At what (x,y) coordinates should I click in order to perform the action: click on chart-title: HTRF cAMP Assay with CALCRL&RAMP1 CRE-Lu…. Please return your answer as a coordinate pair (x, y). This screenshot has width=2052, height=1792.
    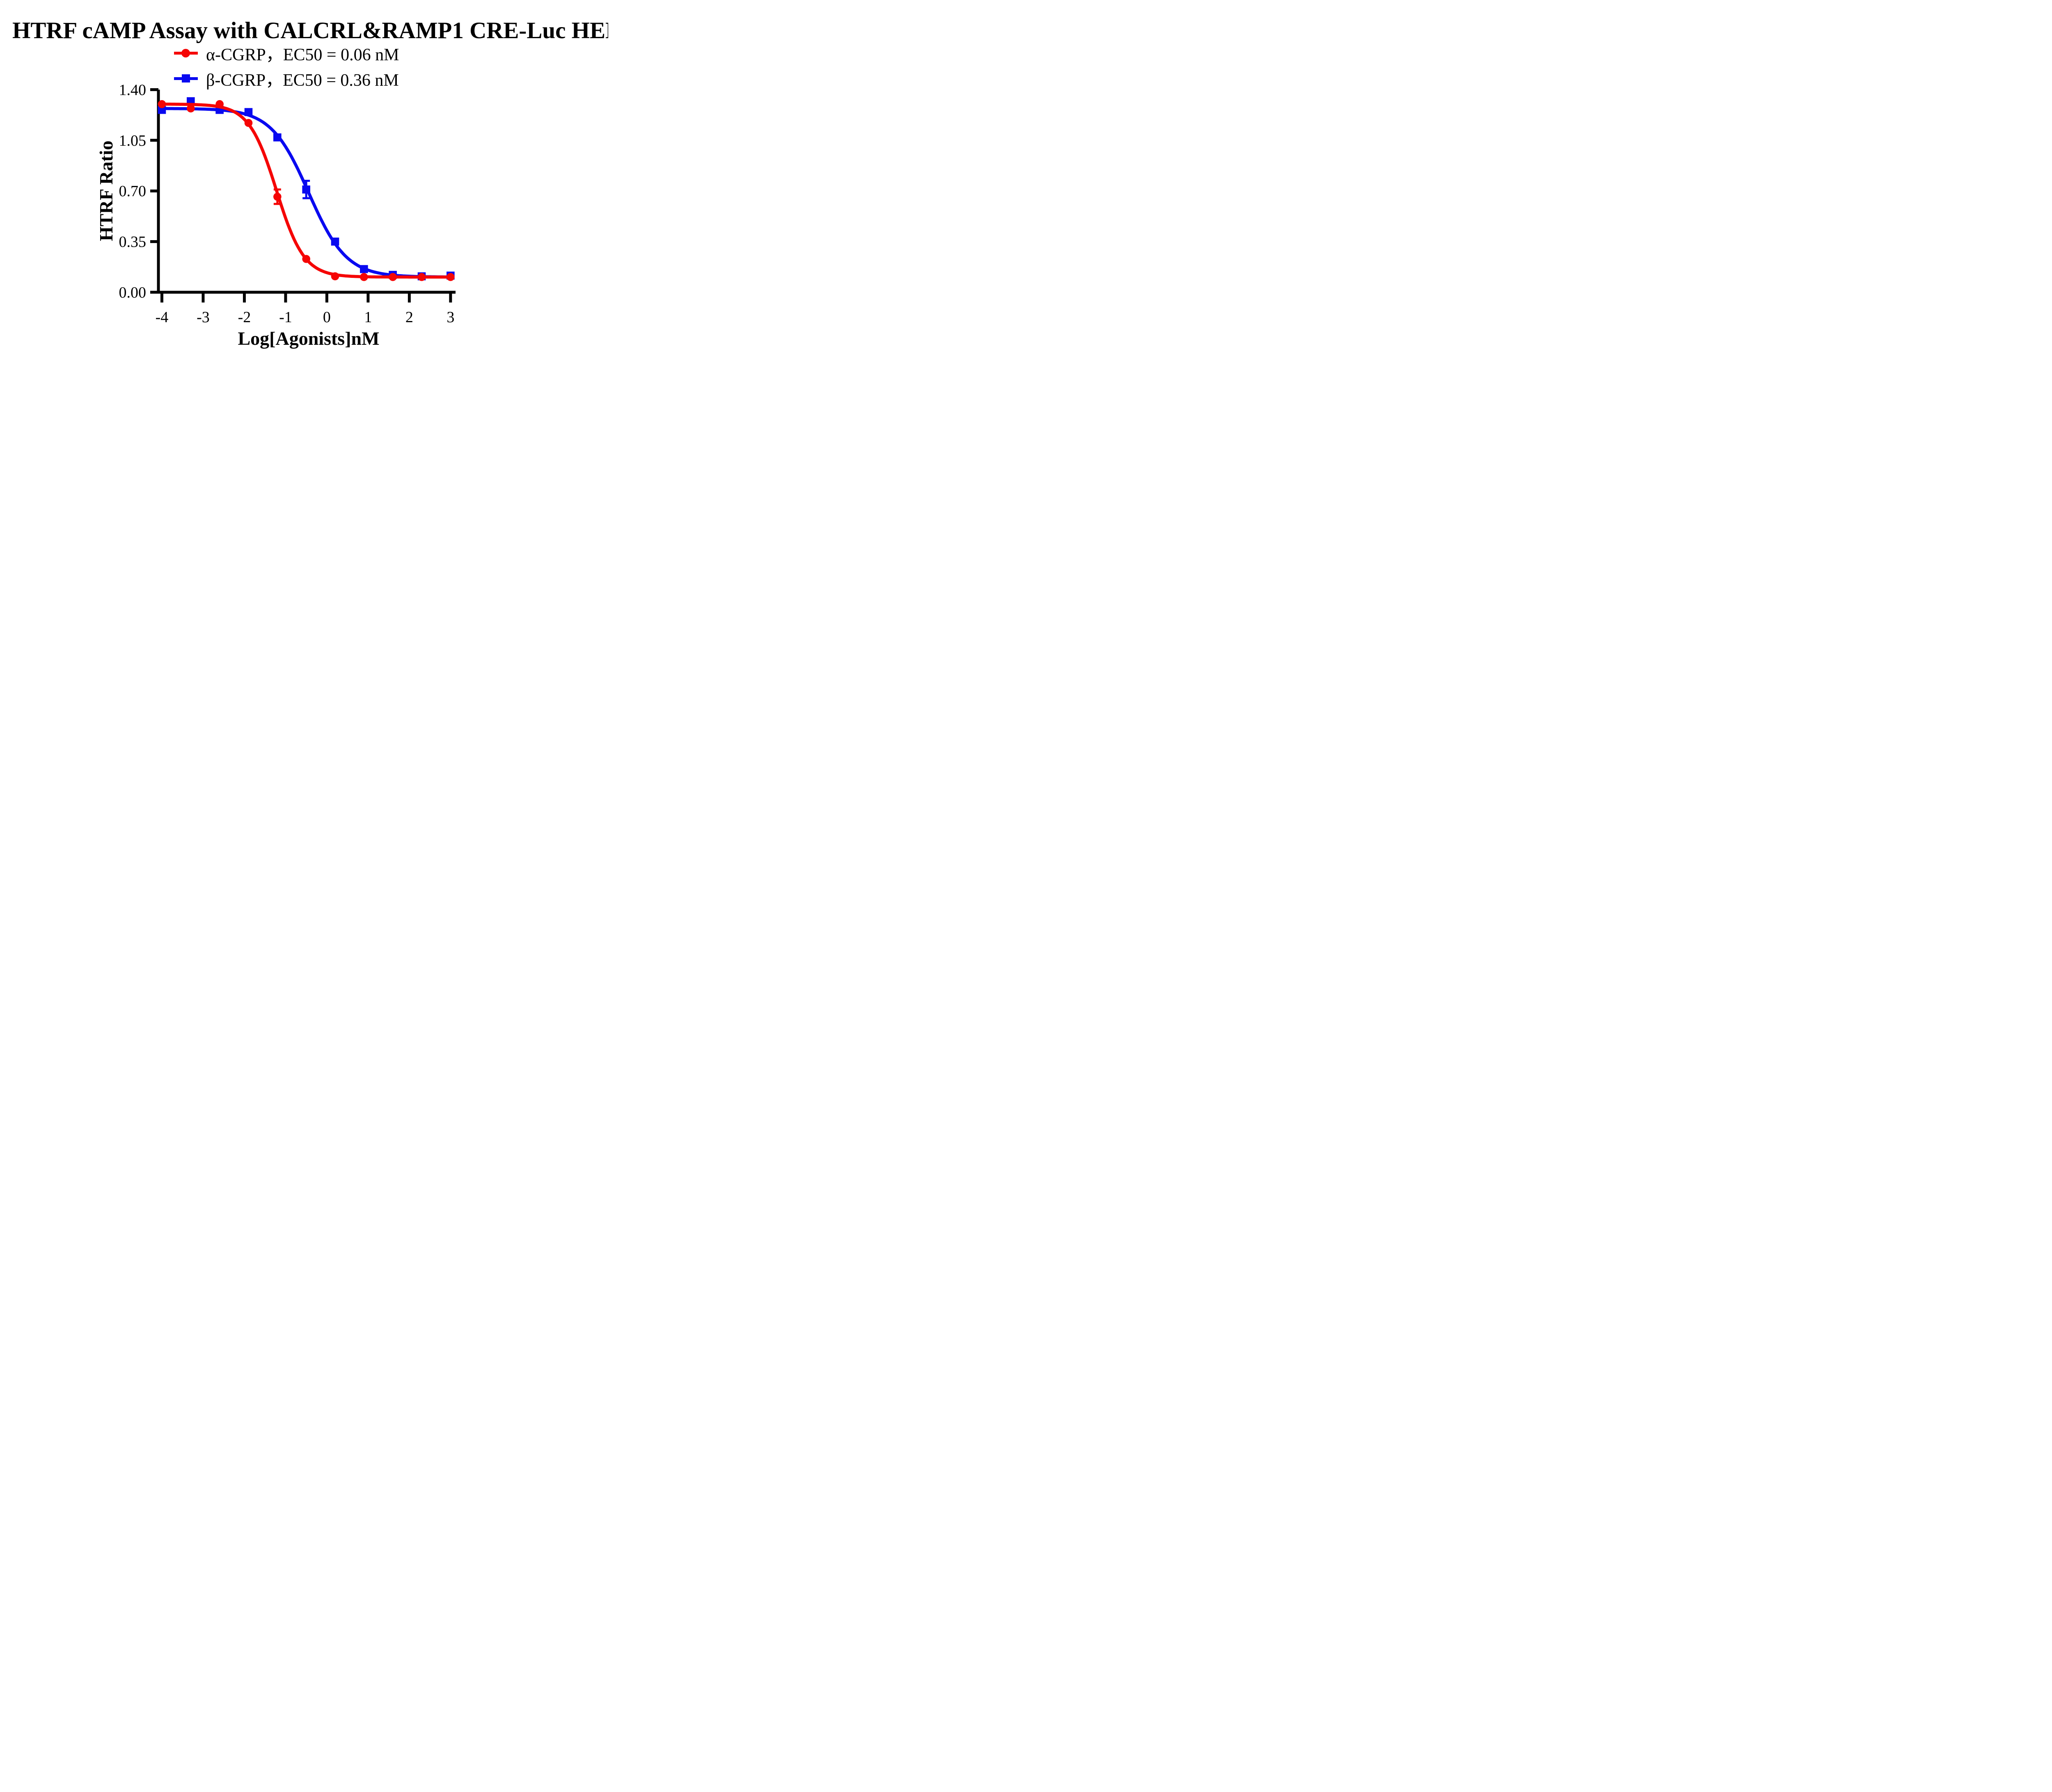
    Looking at the image, I should click on (310, 31).